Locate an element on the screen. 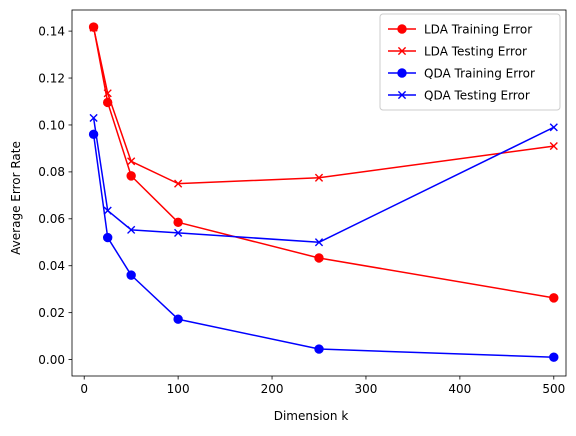 The width and height of the screenshot is (576, 436). legend-label-4: QDA Testing Error is located at coordinates (477, 95).